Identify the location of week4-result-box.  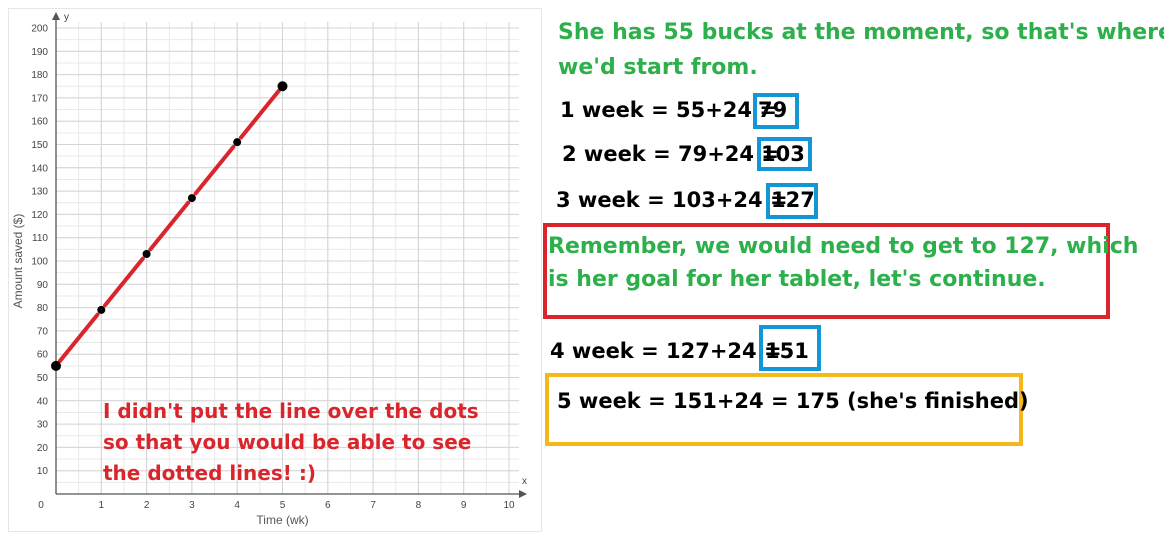
(790, 348).